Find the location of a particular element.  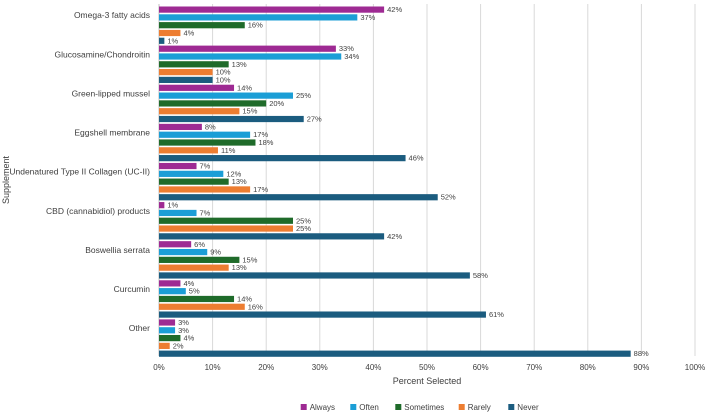

category-label: Omega-3 fatty acids is located at coordinates (112, 15).